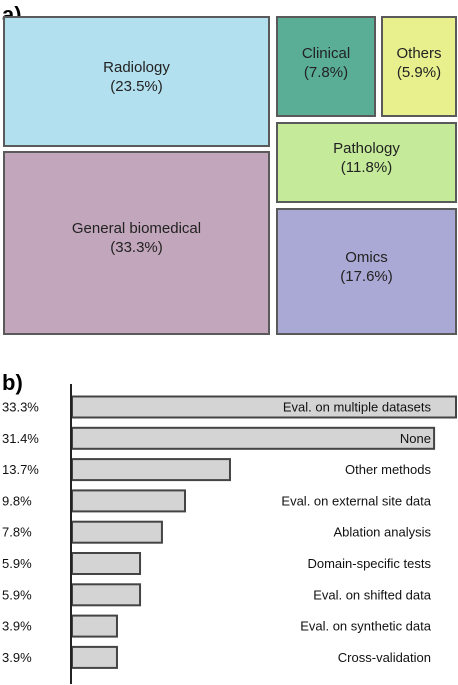  Describe the element at coordinates (136, 86) in the screenshot. I see `treemap-value-radiology: (23.5%)` at that location.